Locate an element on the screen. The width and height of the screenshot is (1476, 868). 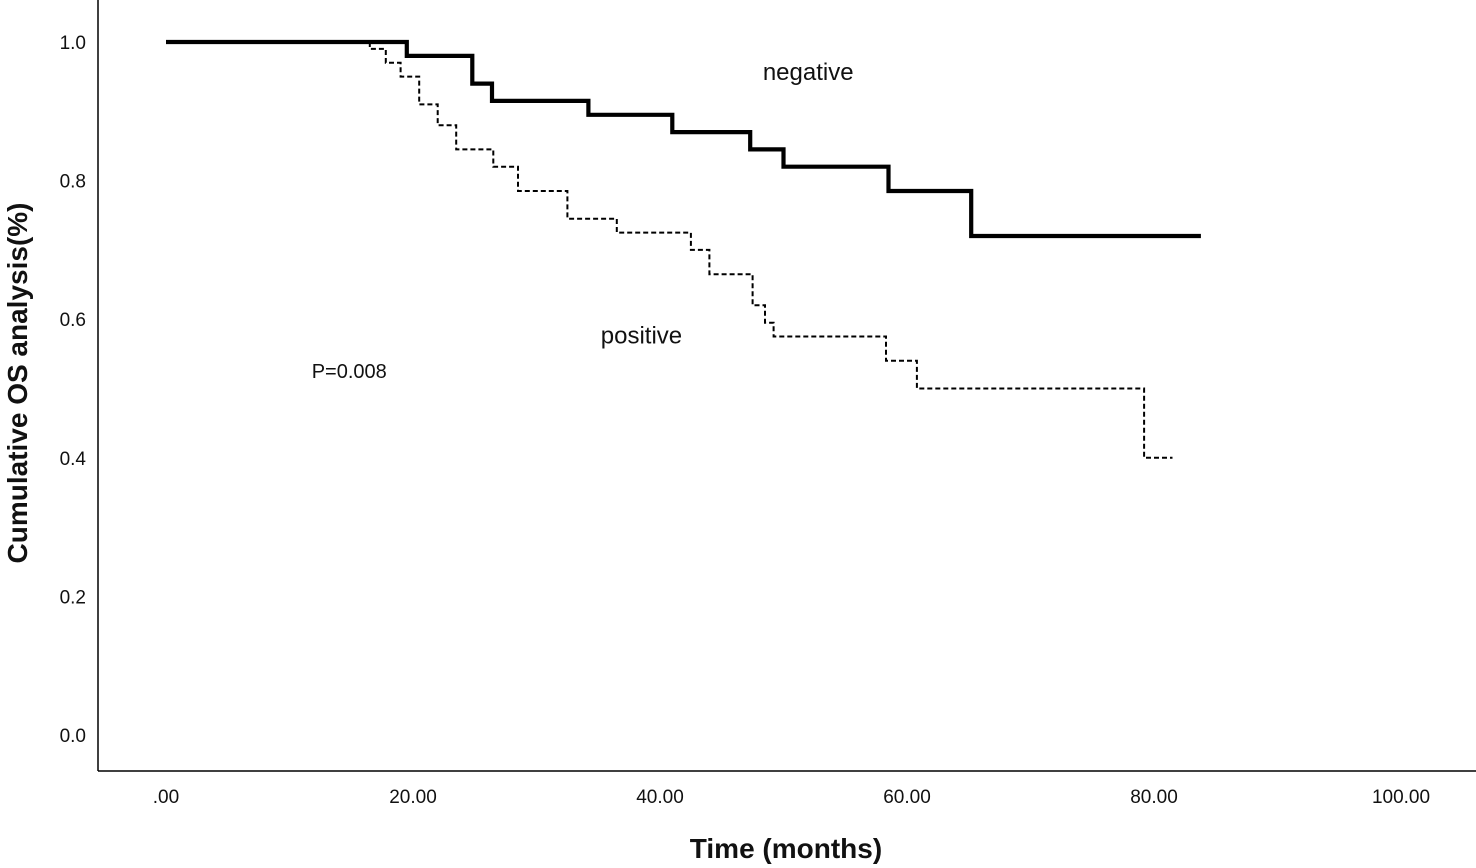
x-tick-label: 80.00 is located at coordinates (1154, 797).